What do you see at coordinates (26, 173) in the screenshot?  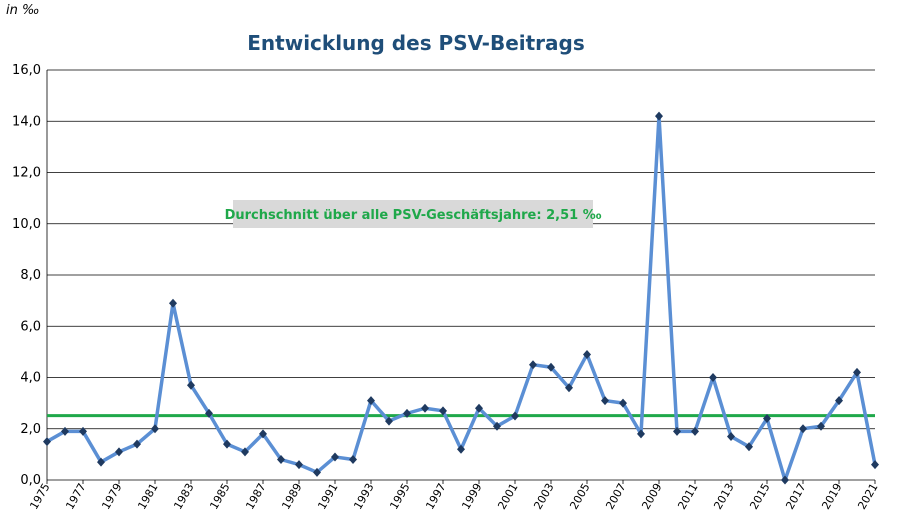 I see `y-tick-label: 12,0` at bounding box center [26, 173].